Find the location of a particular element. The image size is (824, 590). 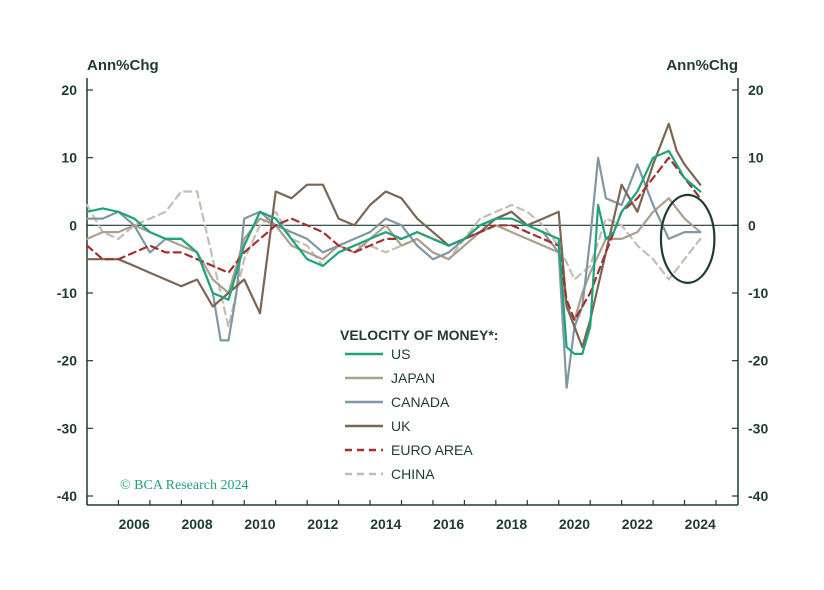

right-y-ticks: 20 10 0 -10 -20 -30 -40 is located at coordinates (750, 293).